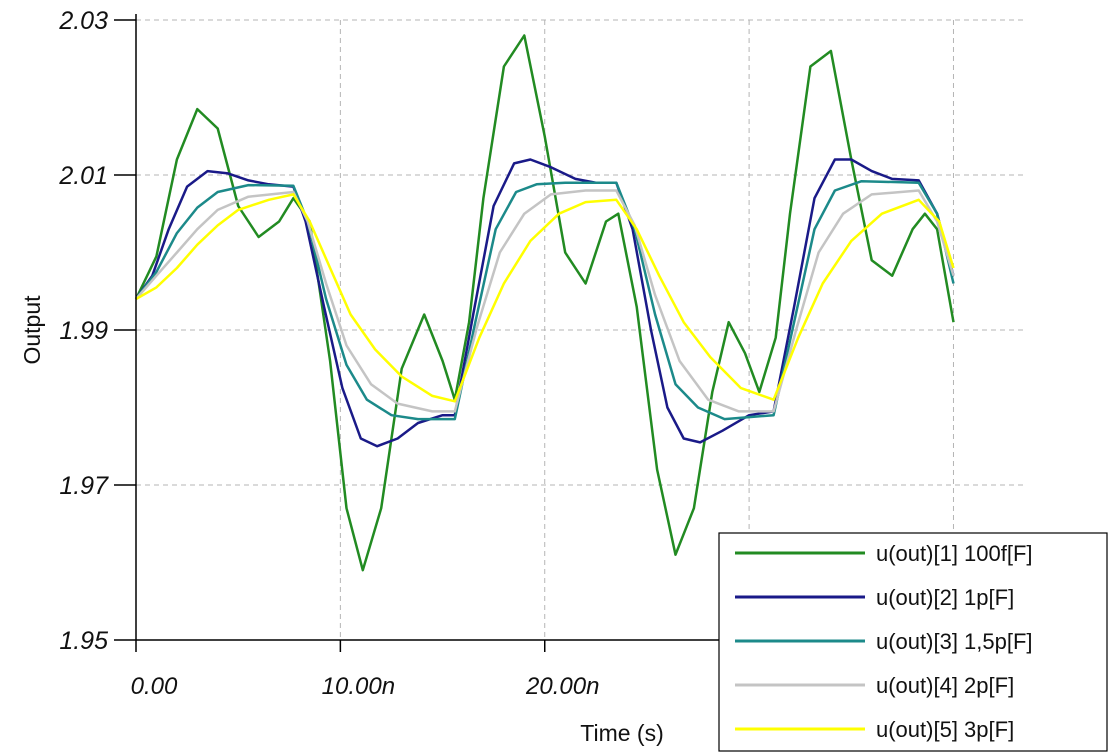  Describe the element at coordinates (954, 641) in the screenshot. I see `legend-label-3: u(out)[3] 1,5p[F]` at that location.